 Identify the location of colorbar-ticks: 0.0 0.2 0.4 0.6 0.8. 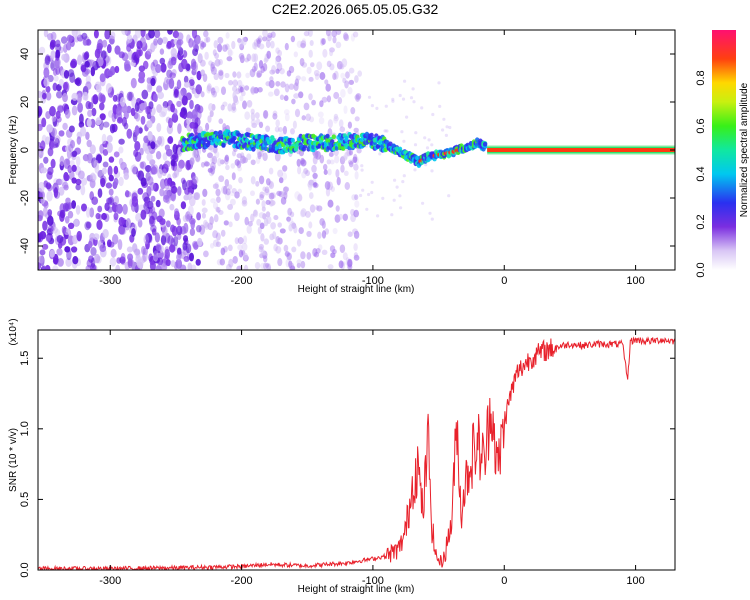
(701, 173).